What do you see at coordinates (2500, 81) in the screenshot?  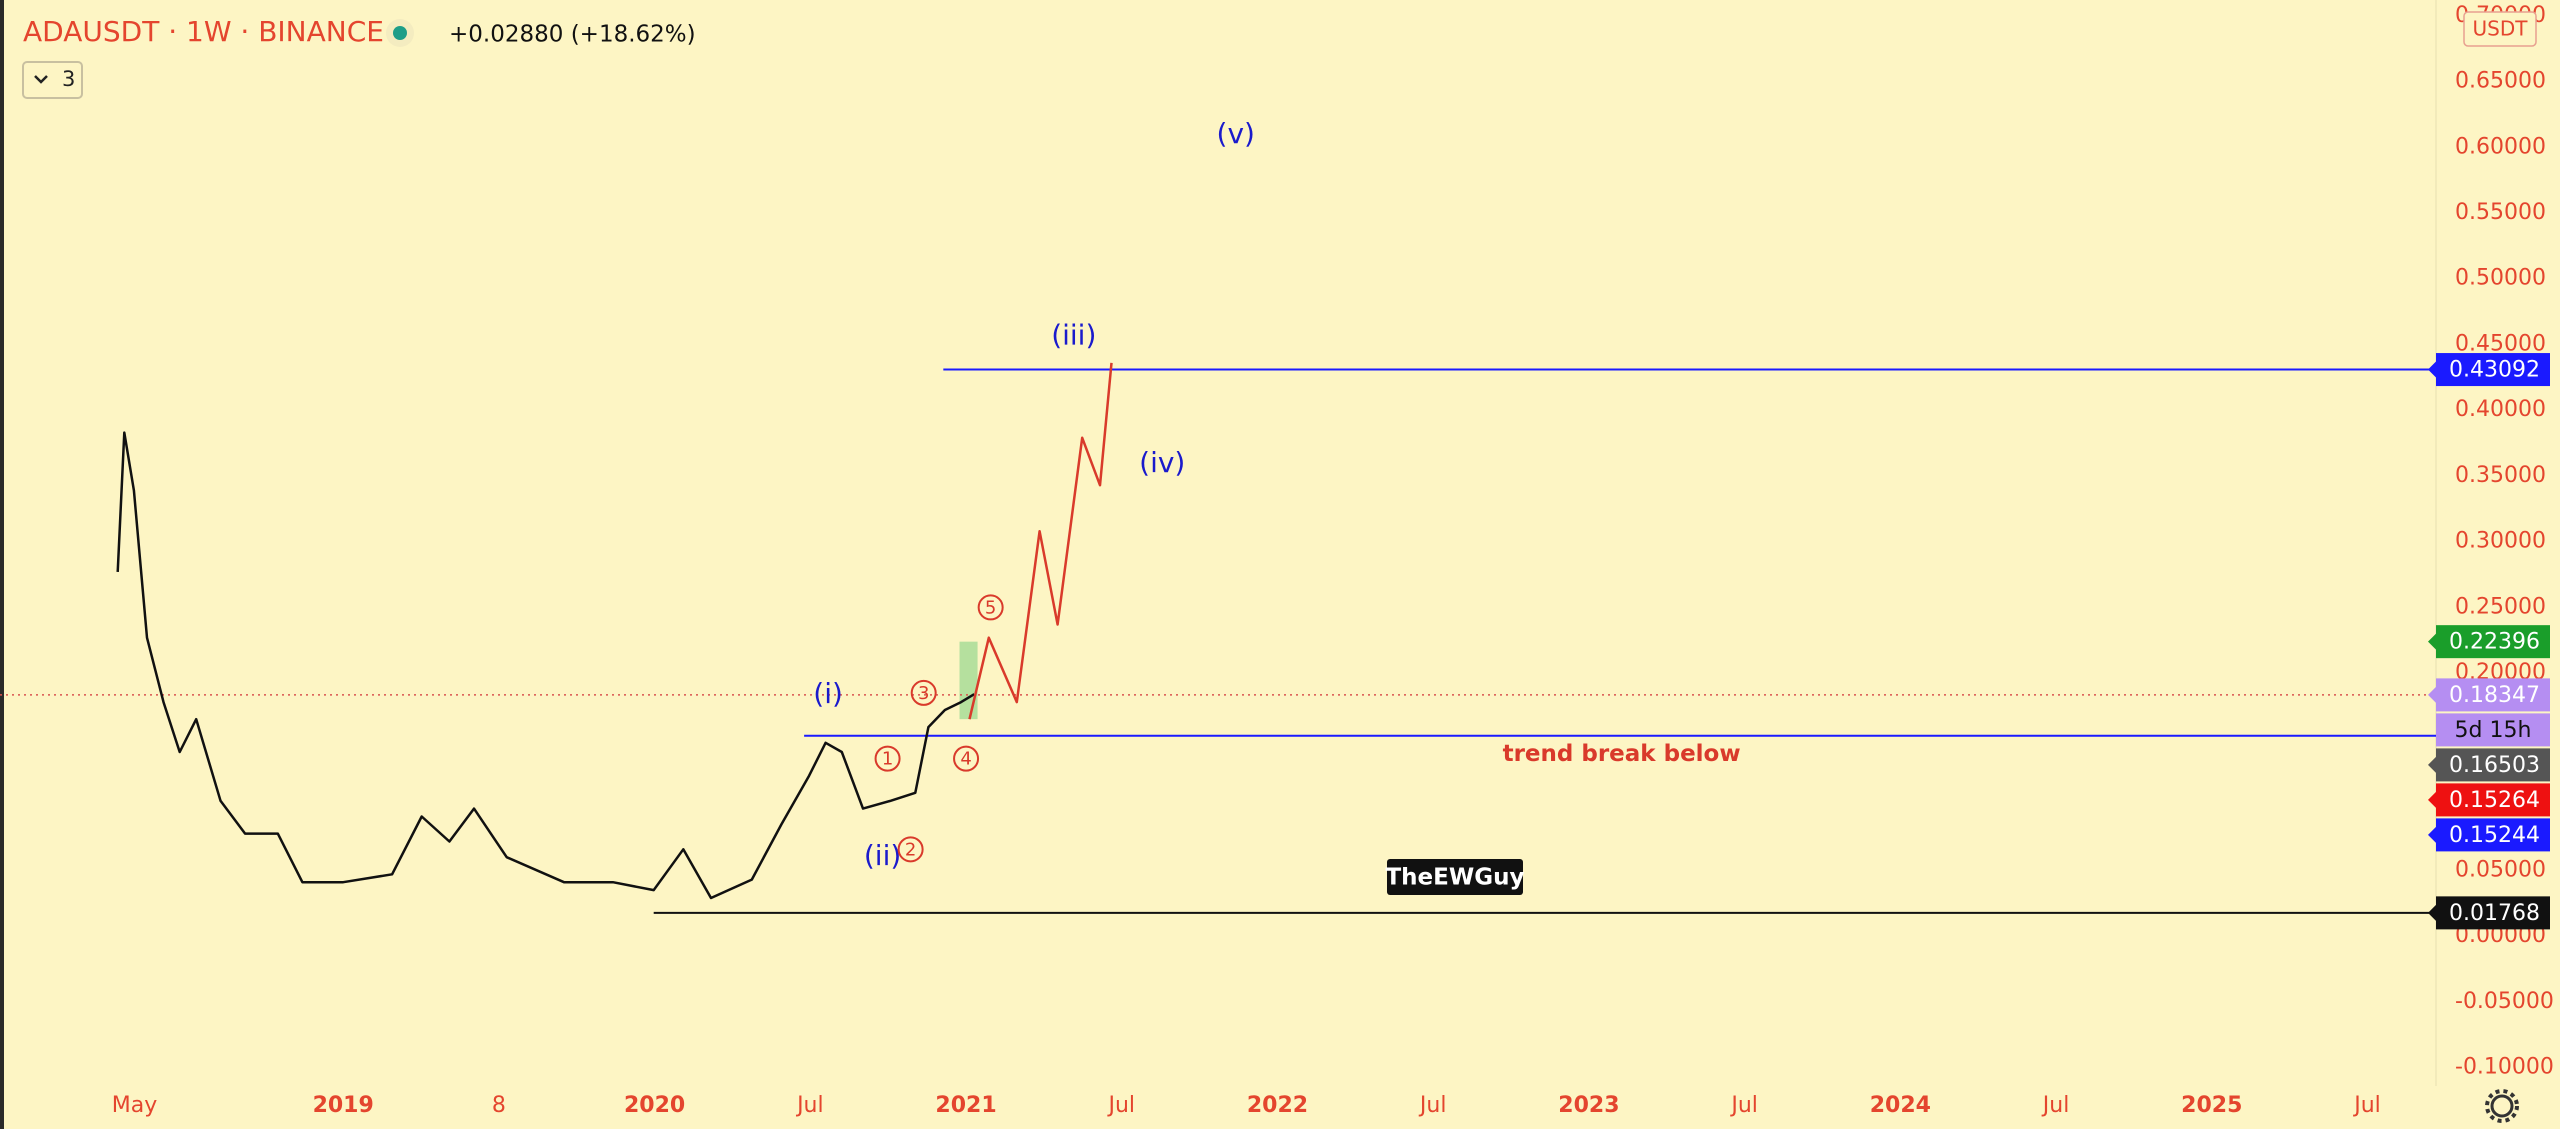 I see `y-tick-label: 0.65000` at bounding box center [2500, 81].